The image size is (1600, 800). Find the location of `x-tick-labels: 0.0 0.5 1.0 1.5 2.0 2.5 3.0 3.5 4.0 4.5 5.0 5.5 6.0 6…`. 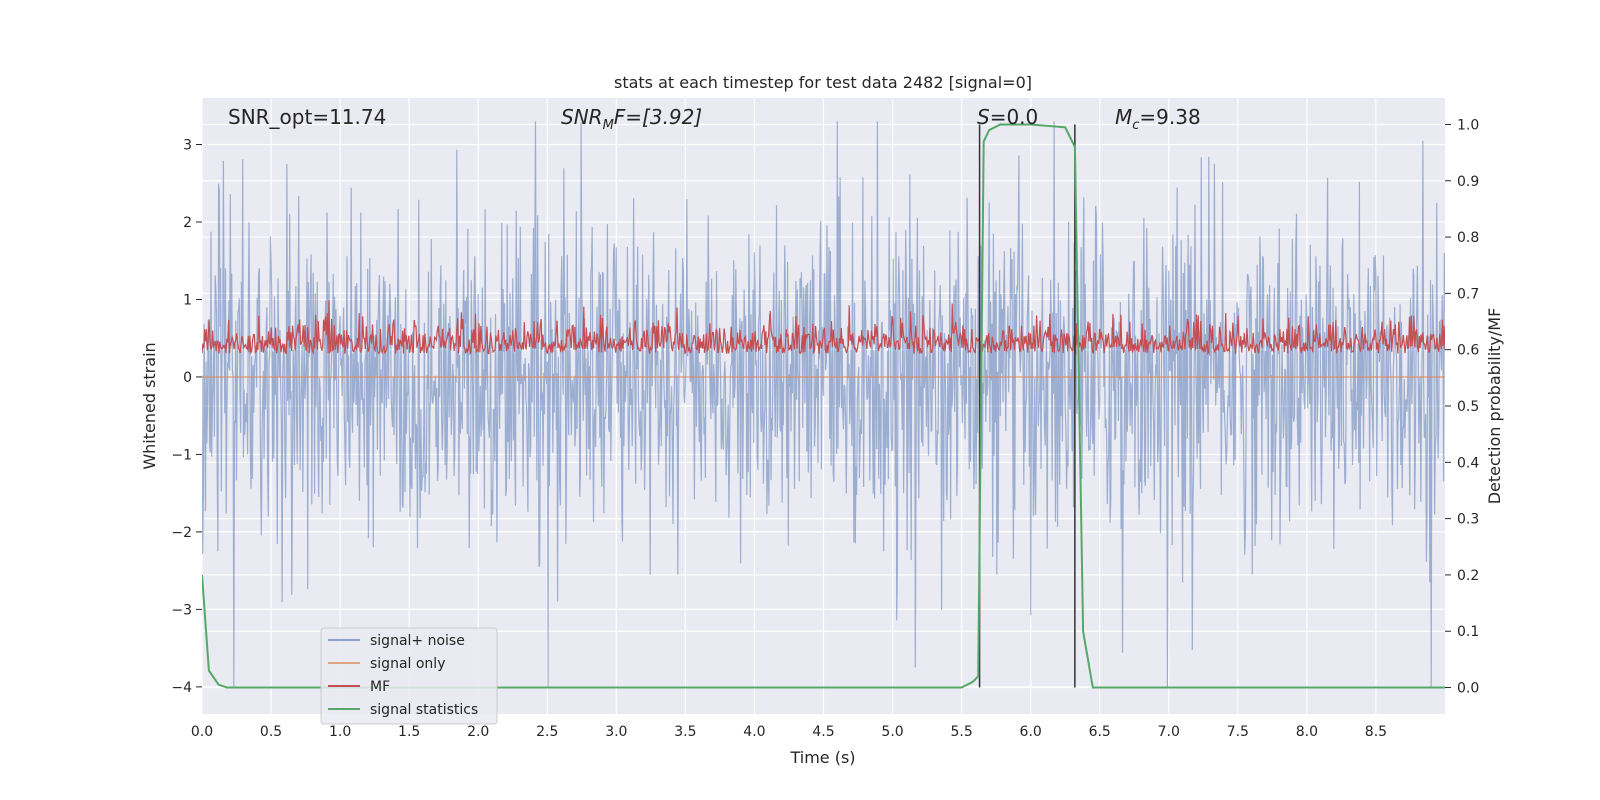

x-tick-labels: 0.0 0.5 1.0 1.5 2.0 2.5 3.0 3.5 4.0 4.5 5.0 5.5 6.0 6… is located at coordinates (789, 732).